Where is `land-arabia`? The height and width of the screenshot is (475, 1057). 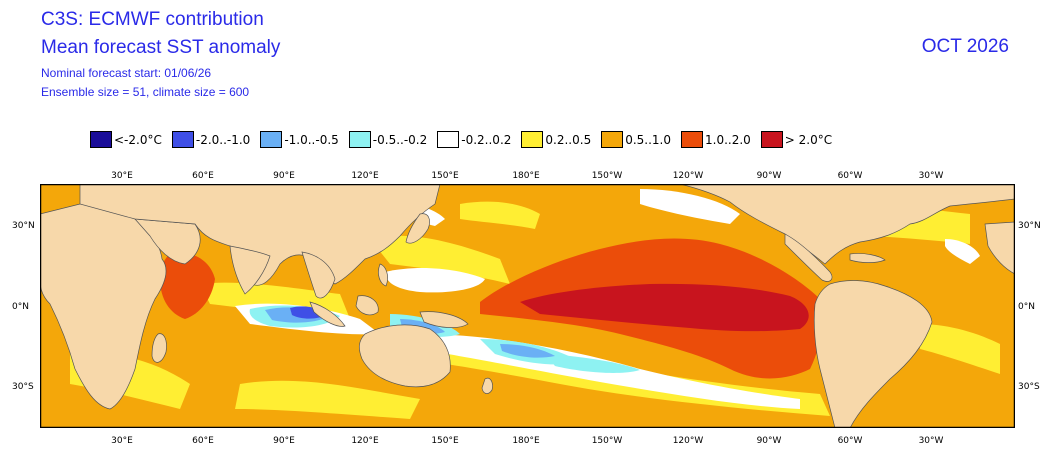 land-arabia is located at coordinates (167, 241).